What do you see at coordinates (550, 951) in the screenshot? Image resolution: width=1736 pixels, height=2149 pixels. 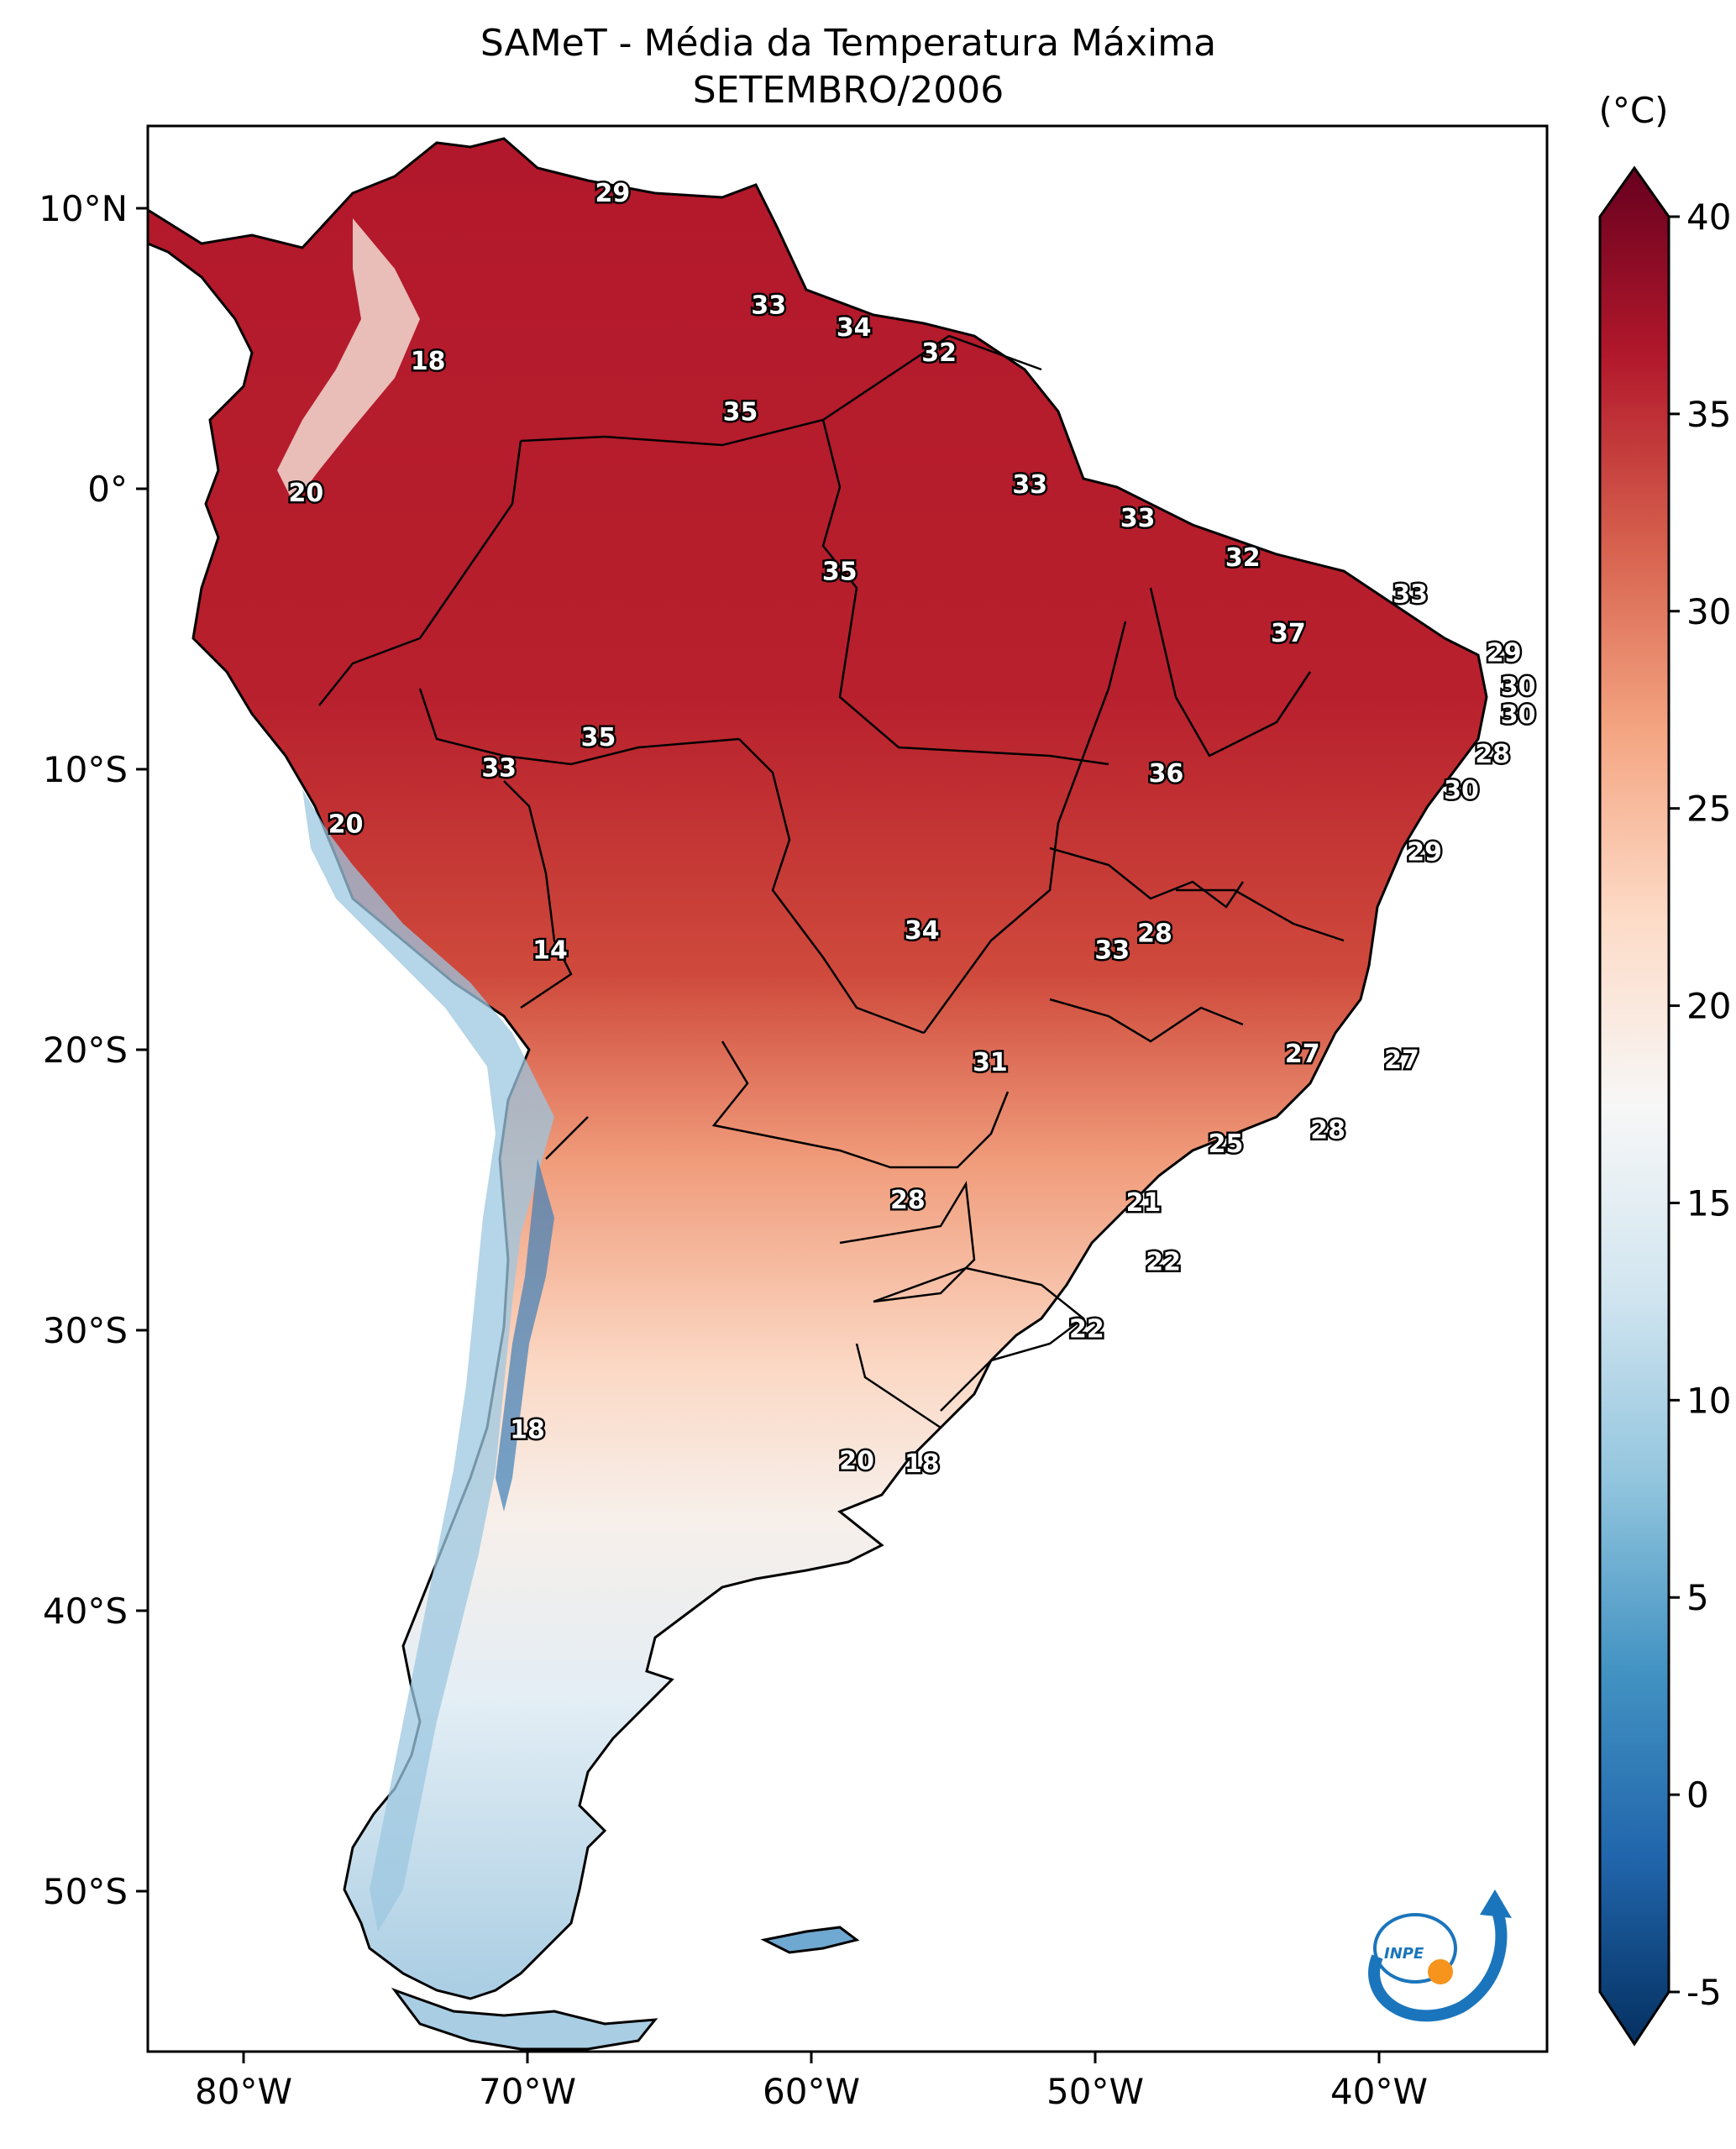 I see `contour-label: 14` at bounding box center [550, 951].